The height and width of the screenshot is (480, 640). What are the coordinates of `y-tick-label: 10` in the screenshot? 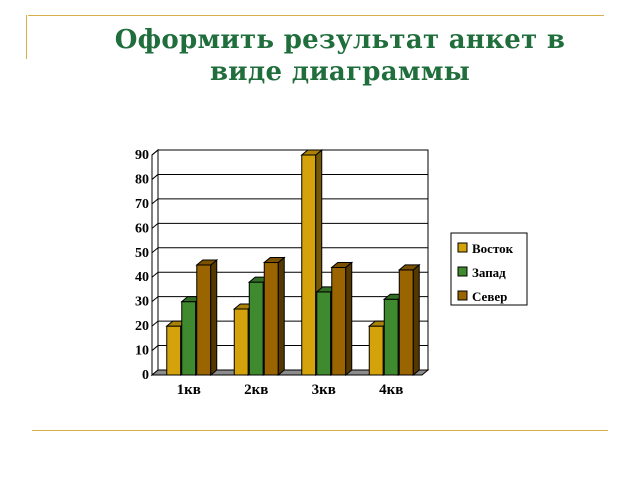 It's located at (142, 351).